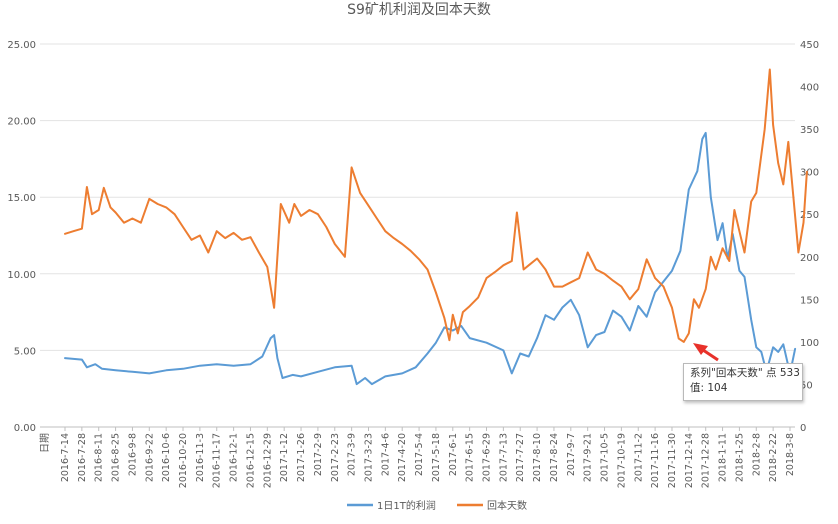 This screenshot has height=524, width=838. Describe the element at coordinates (672, 460) in the screenshot. I see `x-tick-label: 2017-11-30` at that location.